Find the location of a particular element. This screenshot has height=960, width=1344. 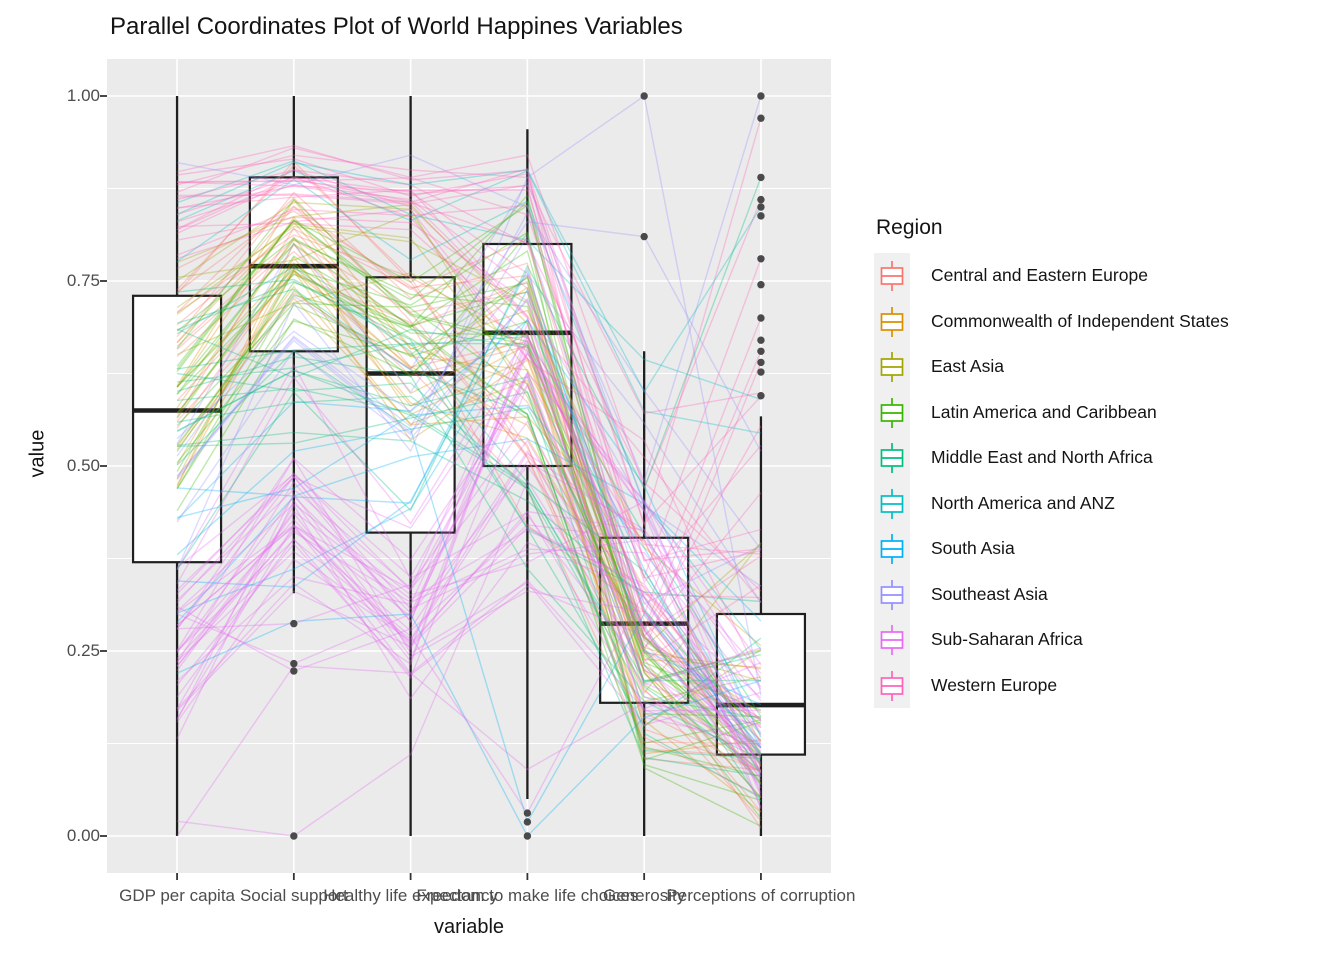

legend-entry: Latin America and Caribbean is located at coordinates (1051, 412).